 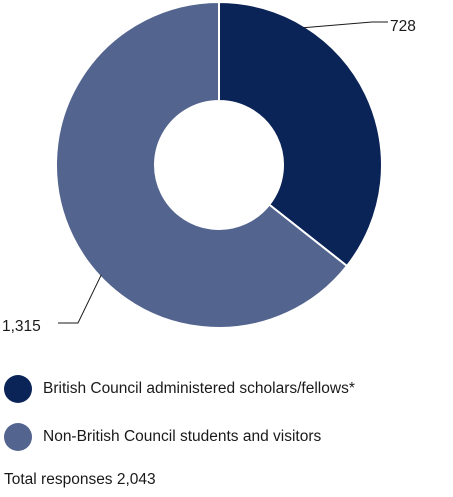 I want to click on data-label-british-council: 728, so click(x=403, y=26).